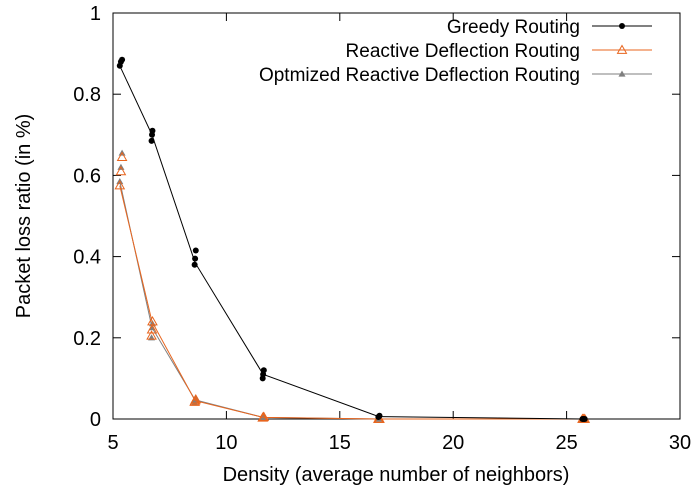 The image size is (691, 491). What do you see at coordinates (680, 443) in the screenshot?
I see `x-tick-label: 30` at bounding box center [680, 443].